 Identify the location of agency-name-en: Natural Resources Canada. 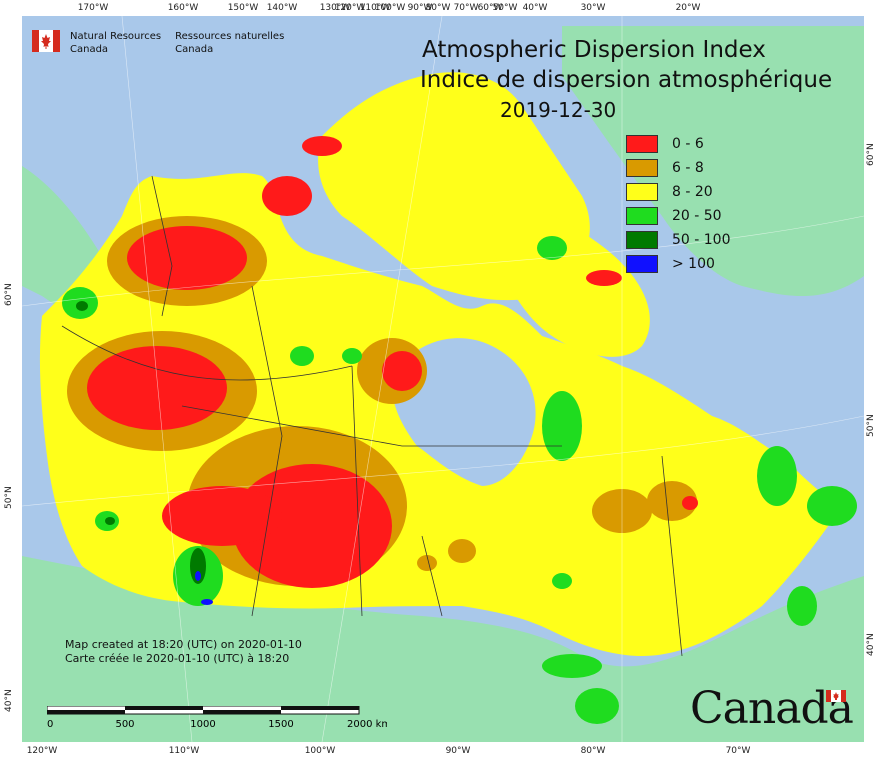
(115, 43).